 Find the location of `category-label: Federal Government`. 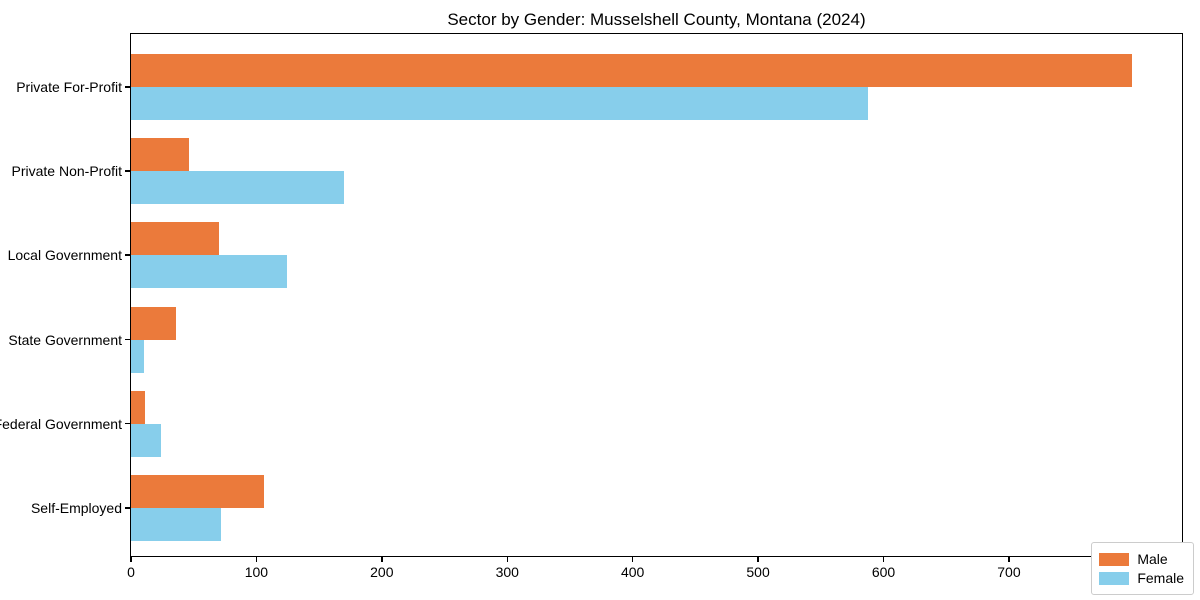

category-label: Federal Government is located at coordinates (61, 423).